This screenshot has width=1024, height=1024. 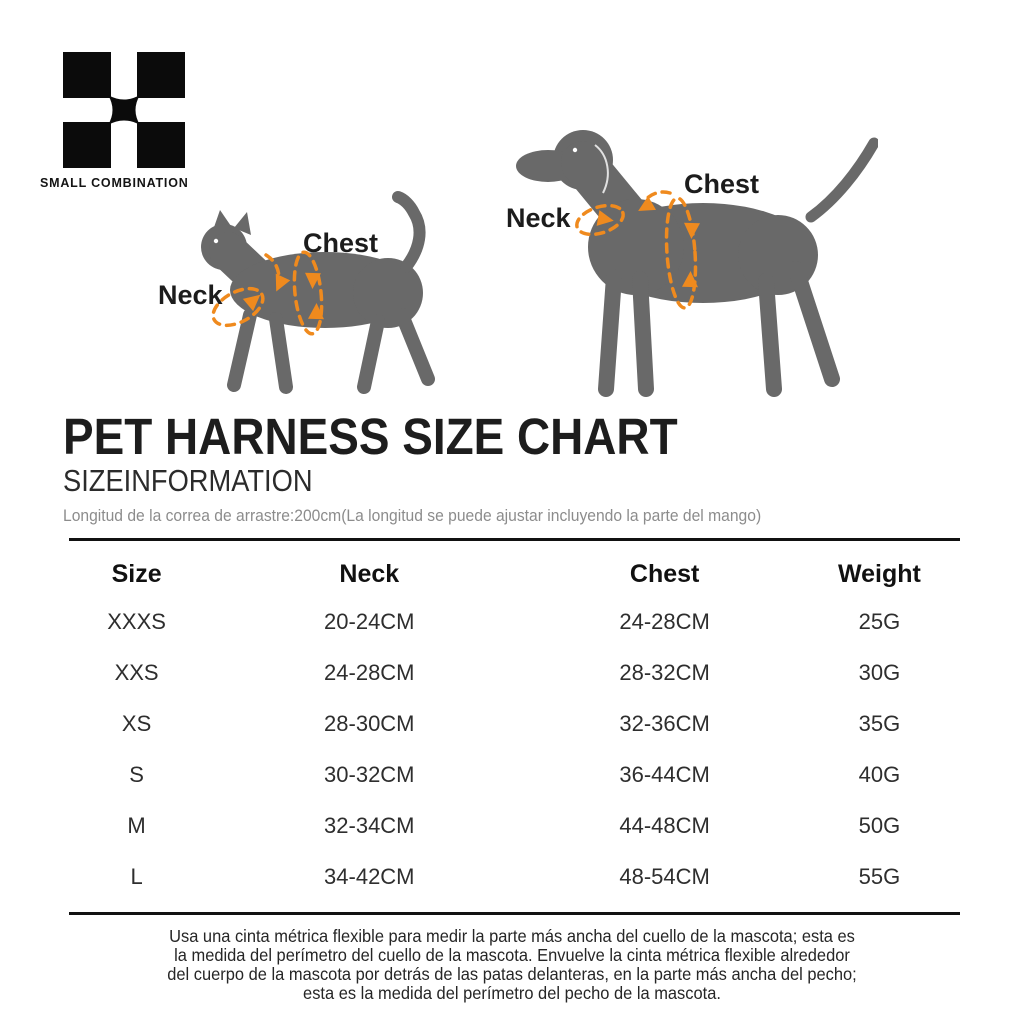 What do you see at coordinates (340, 243) in the screenshot?
I see `cat-chest-label: Chest` at bounding box center [340, 243].